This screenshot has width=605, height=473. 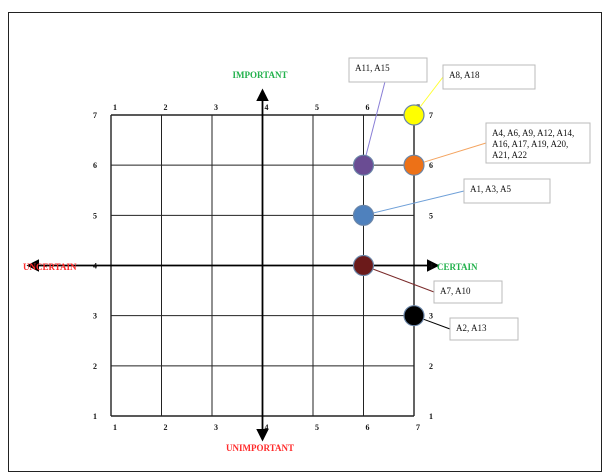 I want to click on y-tick-label-left: 3, so click(x=95, y=316).